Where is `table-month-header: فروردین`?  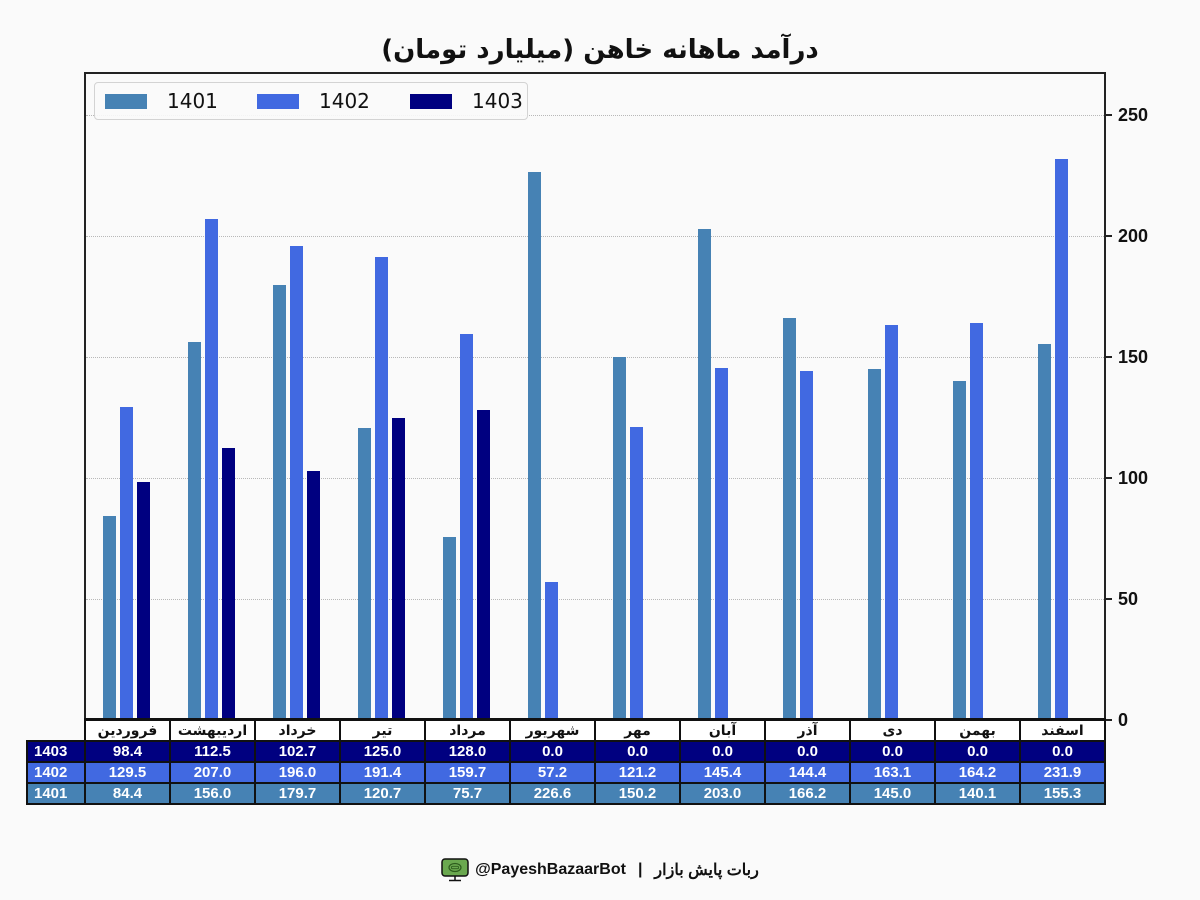 table-month-header: فروردین is located at coordinates (127, 730).